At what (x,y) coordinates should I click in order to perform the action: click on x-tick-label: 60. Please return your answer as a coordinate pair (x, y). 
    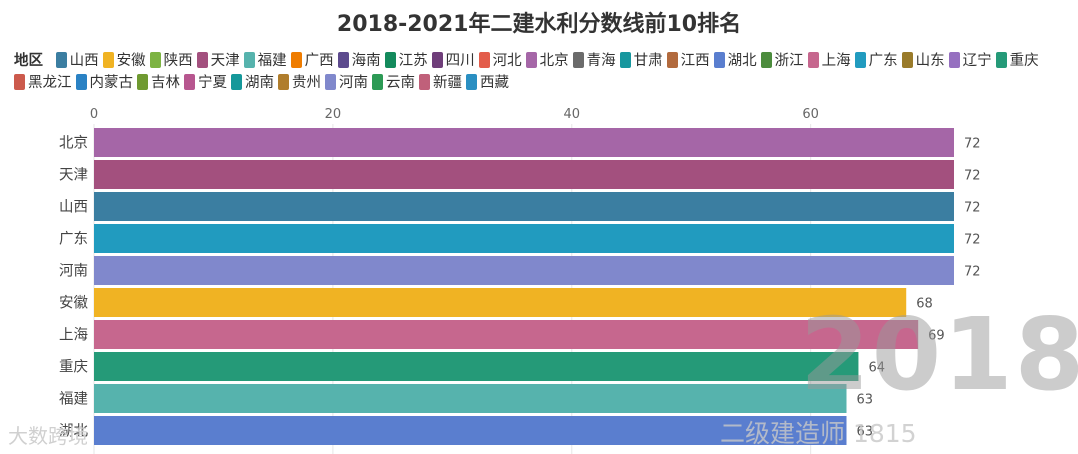
    Looking at the image, I should click on (810, 114).